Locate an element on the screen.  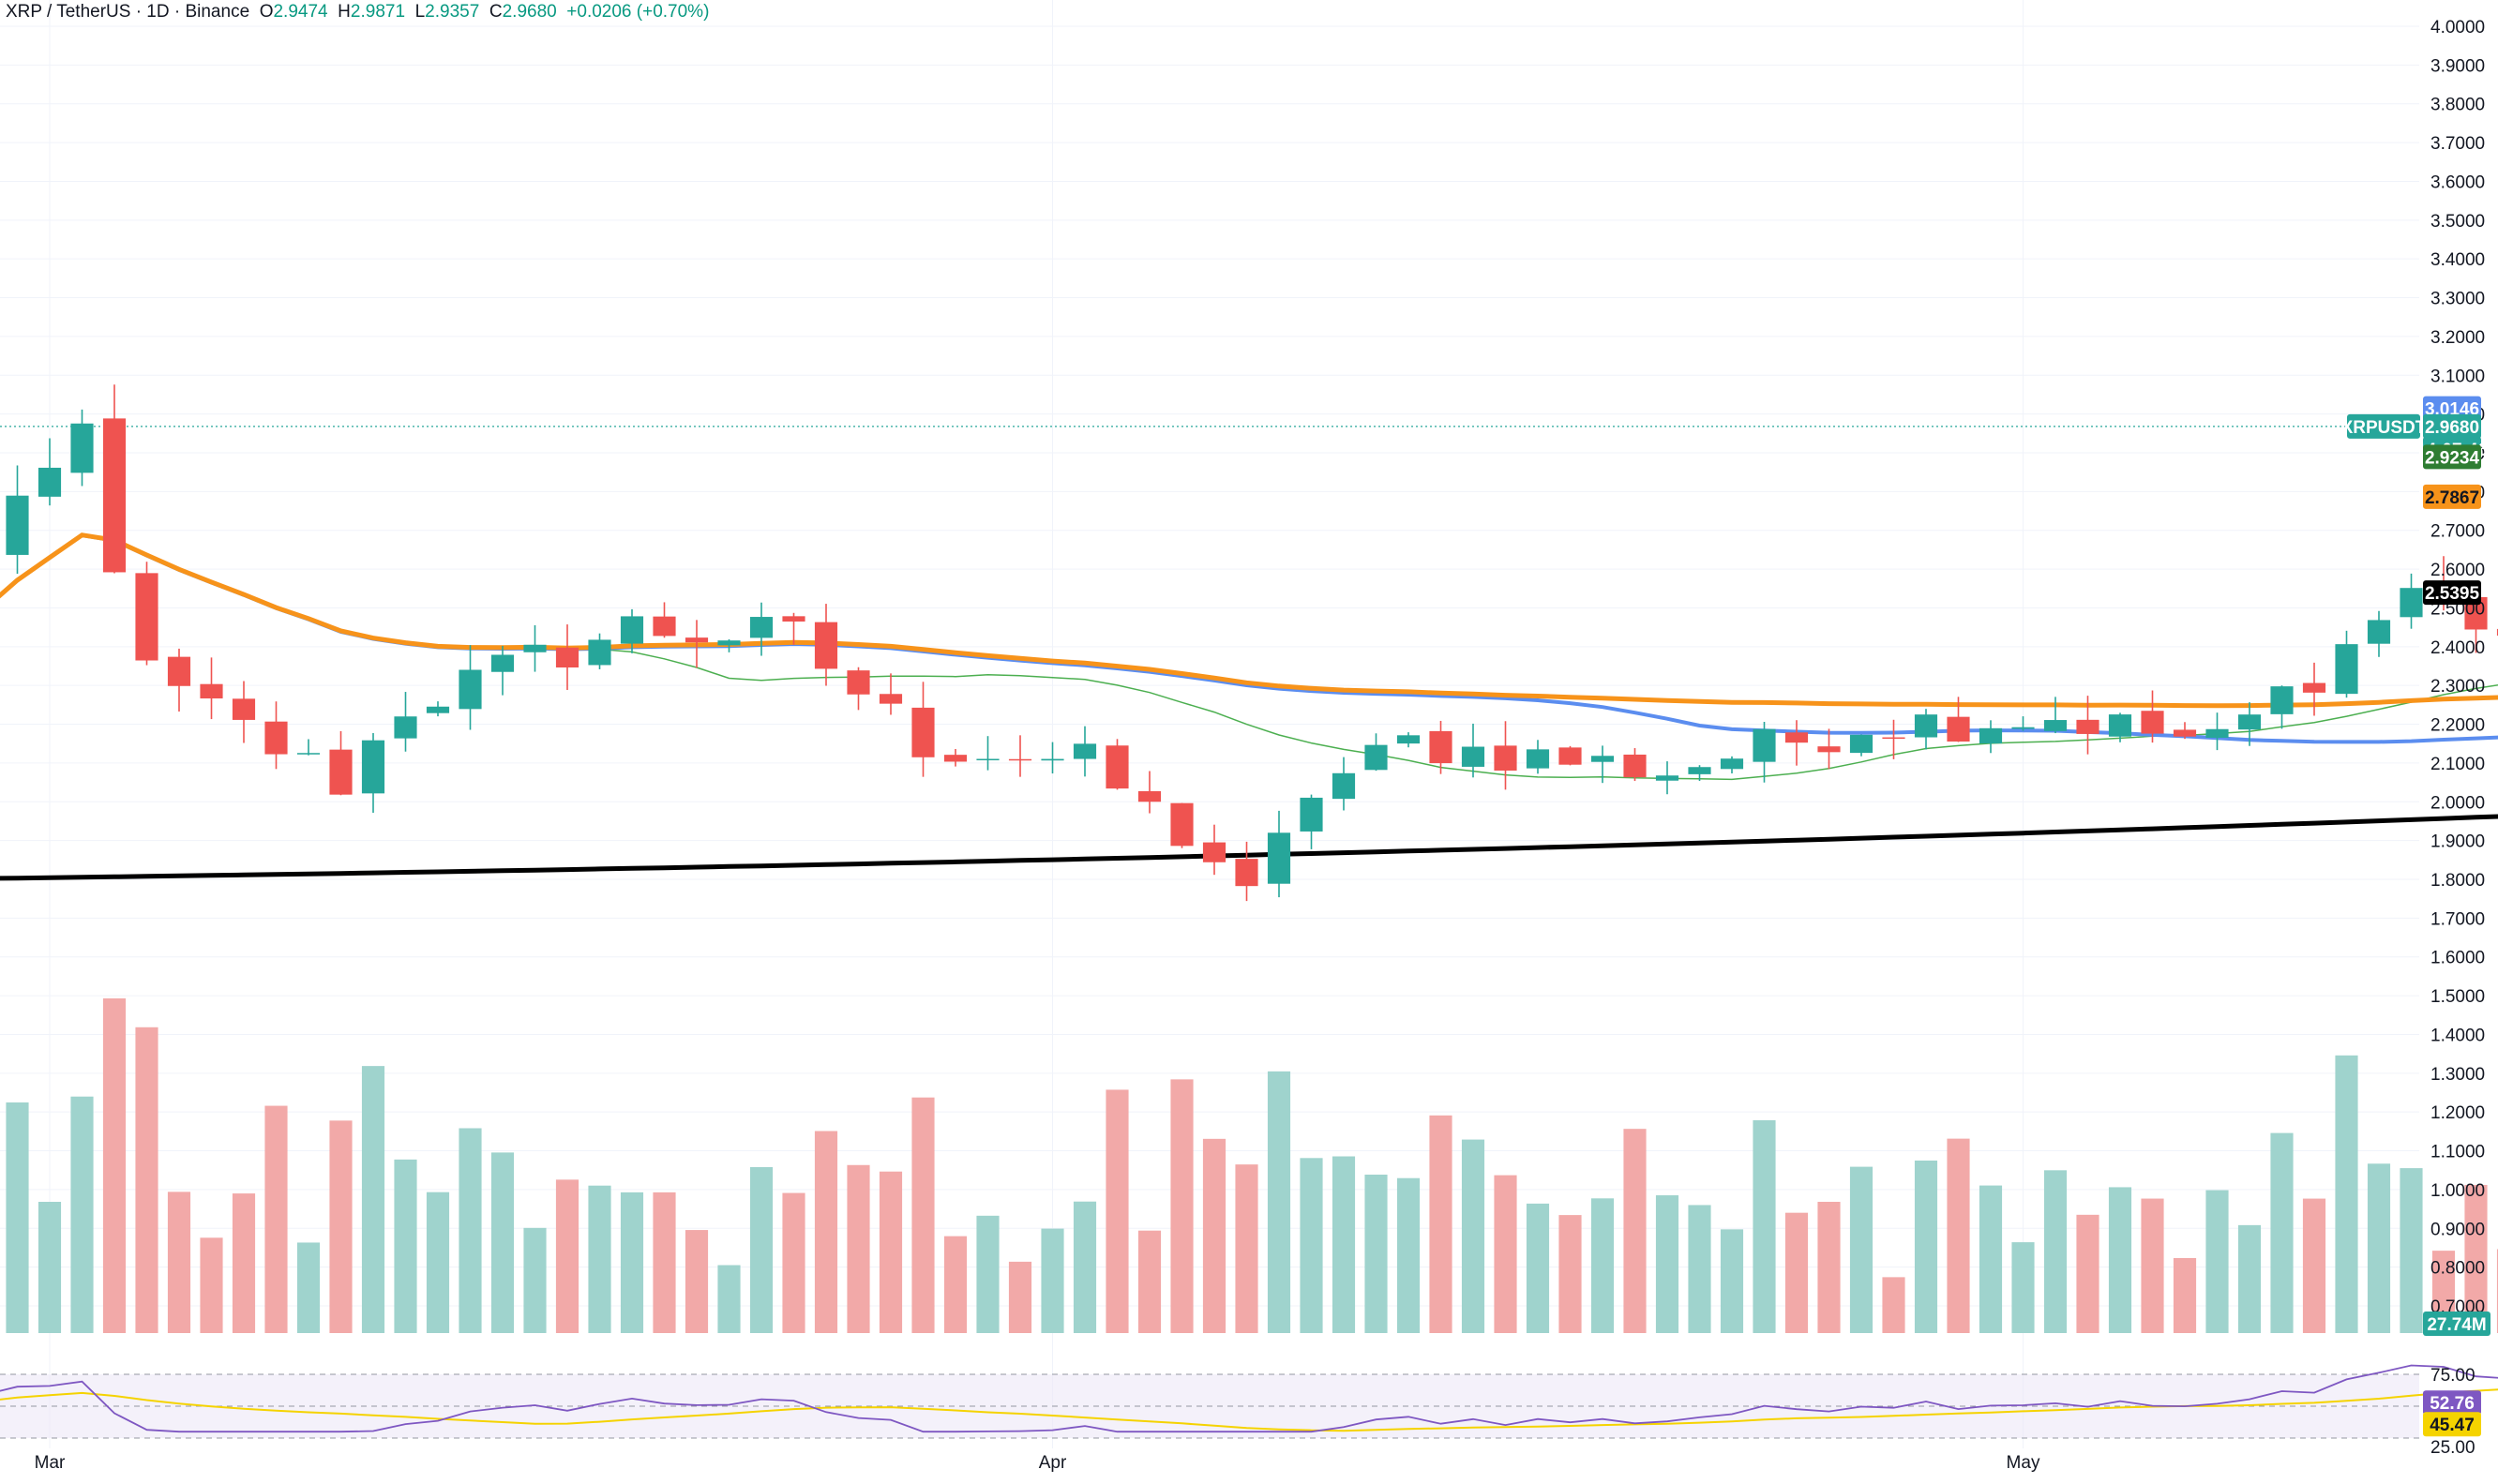
rsi-pane is located at coordinates (1249, 1401).